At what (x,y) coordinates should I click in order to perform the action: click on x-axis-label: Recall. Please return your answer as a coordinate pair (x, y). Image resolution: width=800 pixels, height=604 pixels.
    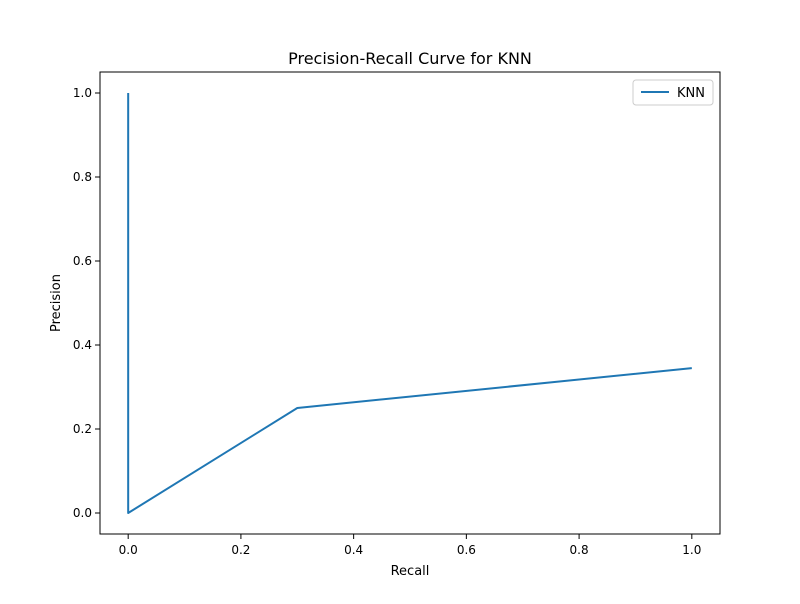
    Looking at the image, I should click on (410, 571).